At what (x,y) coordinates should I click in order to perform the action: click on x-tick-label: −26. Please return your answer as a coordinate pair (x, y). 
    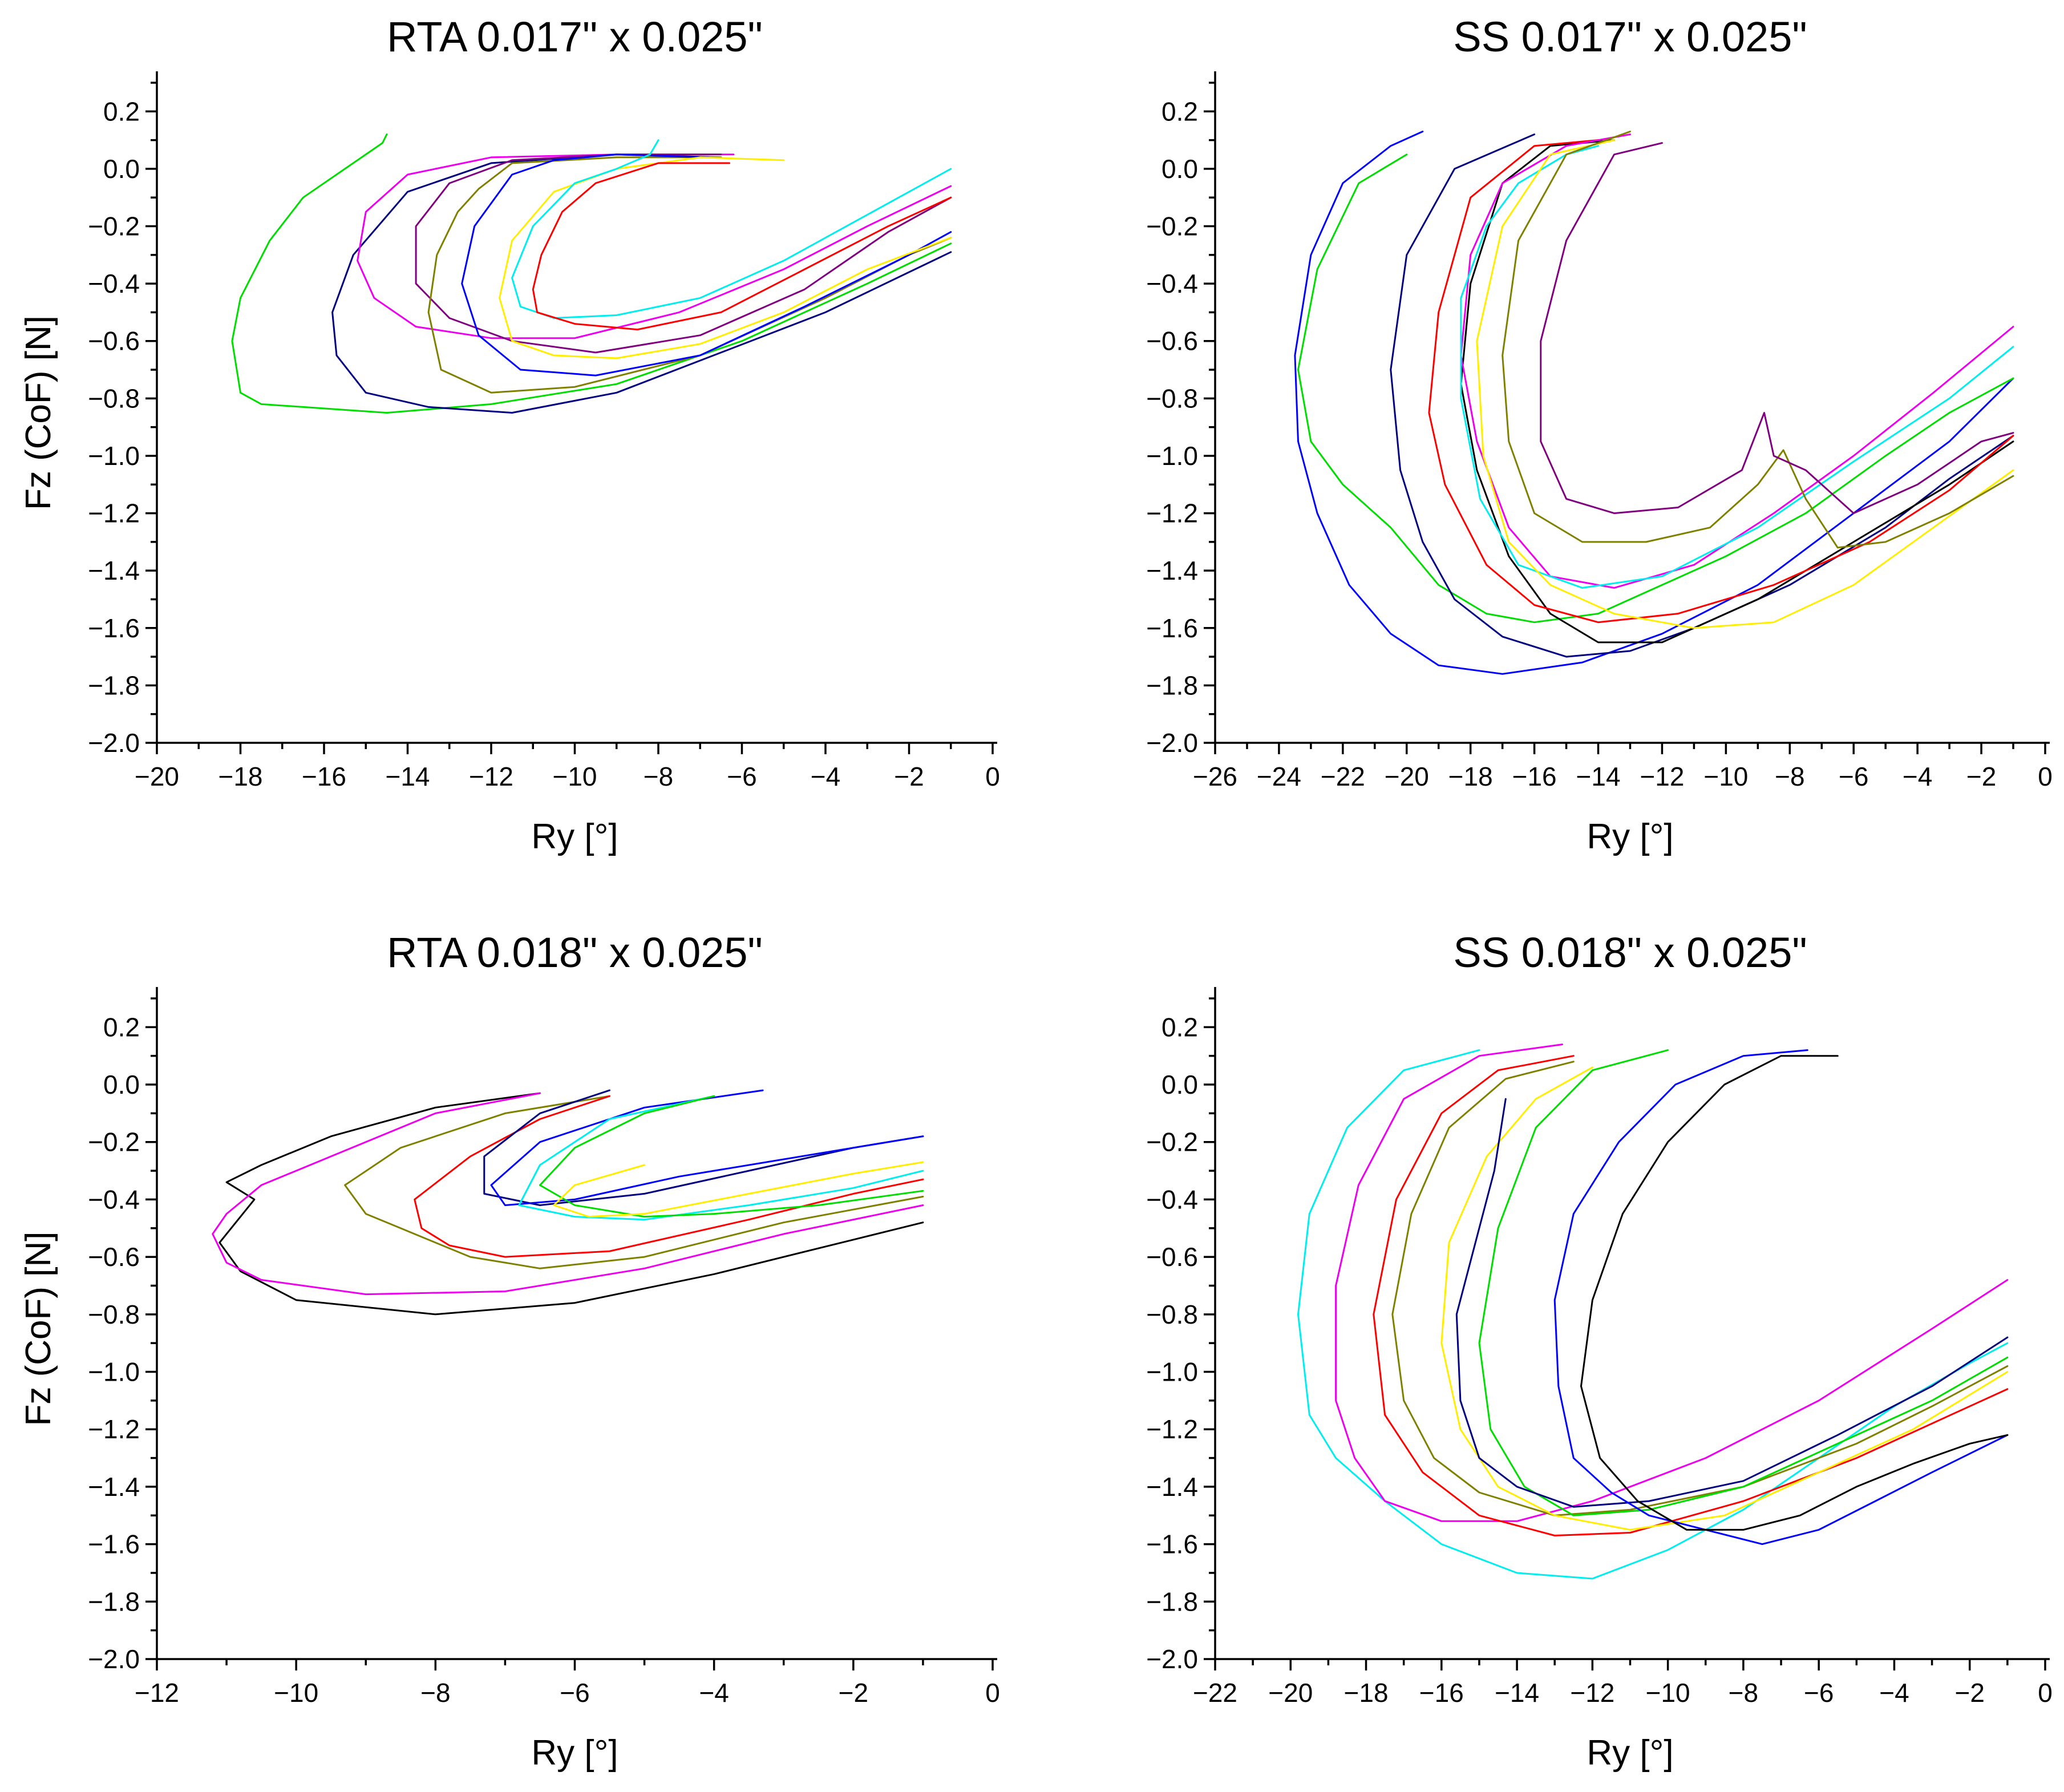
    Looking at the image, I should click on (1215, 776).